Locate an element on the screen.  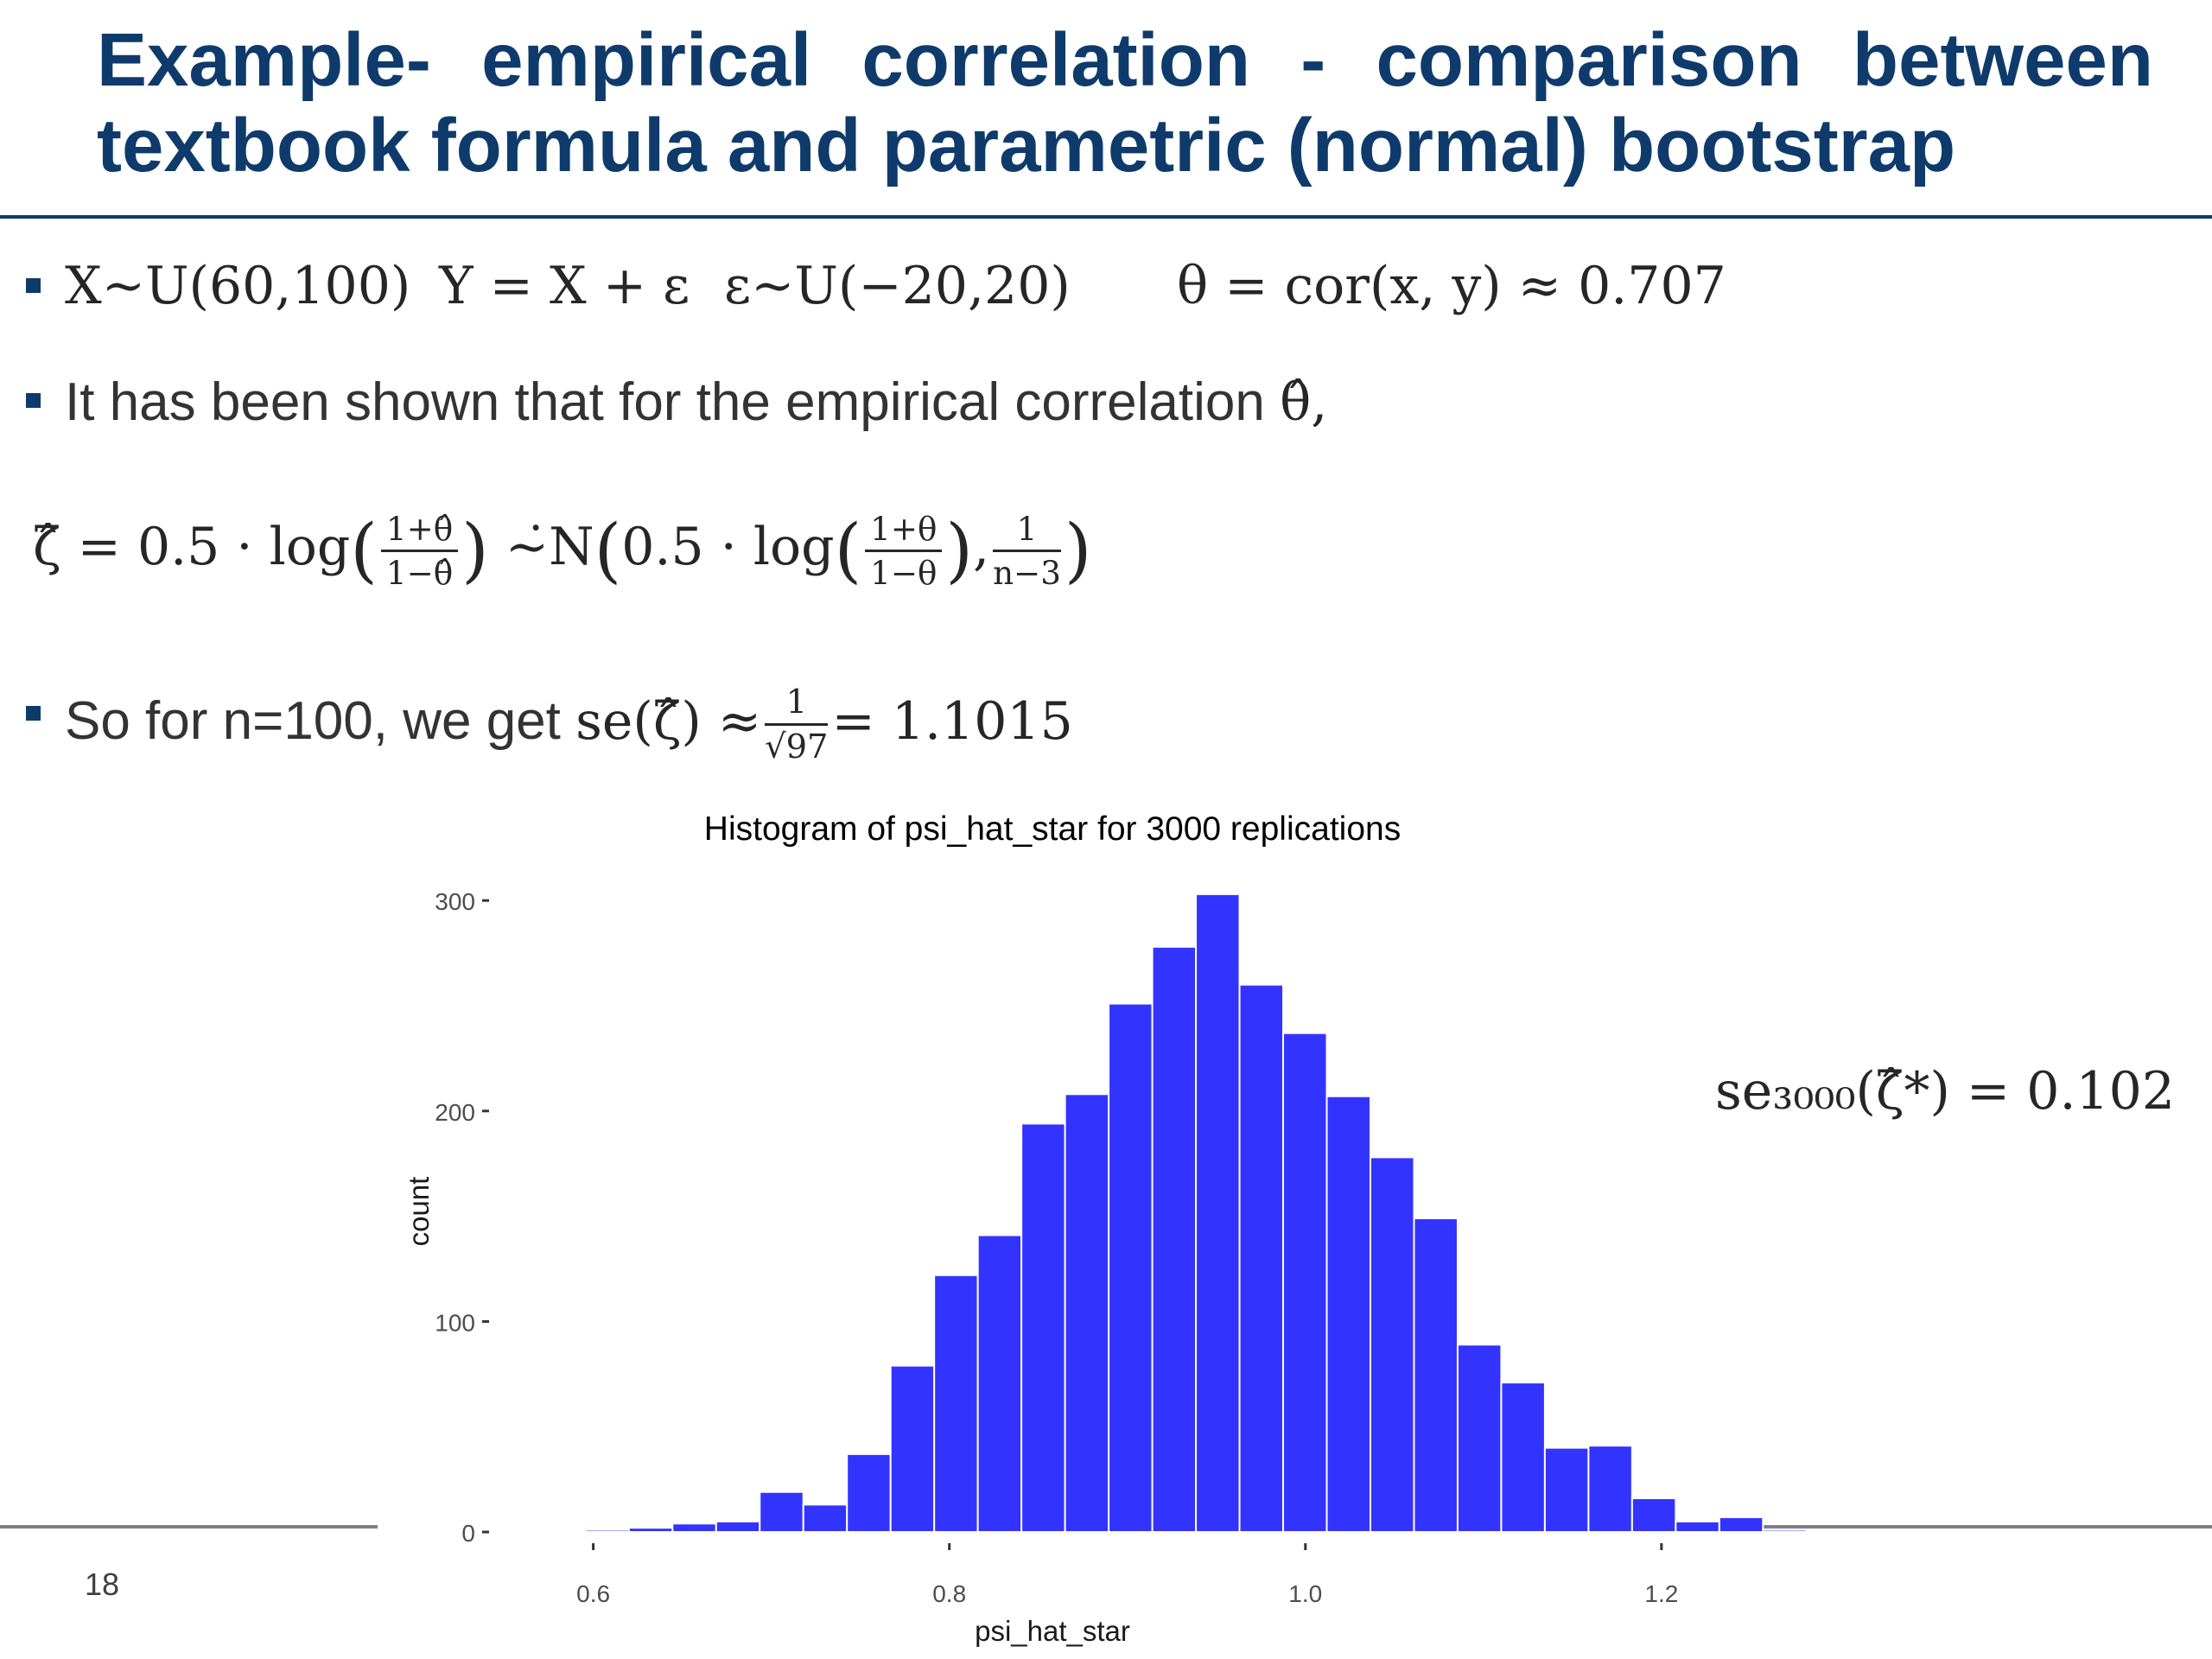
title-word: empirical is located at coordinates (646, 60).